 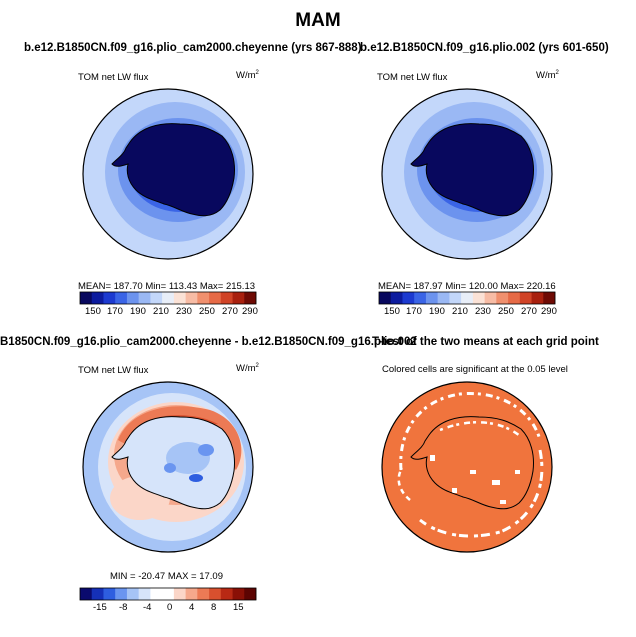 I want to click on map-border-bottom-right, so click(x=467, y=467).